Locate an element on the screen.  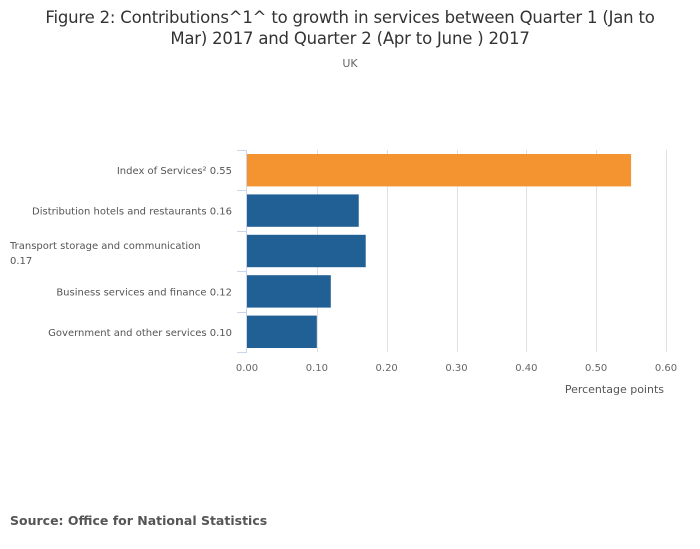
x-tick-label: 0.40 is located at coordinates (526, 368).